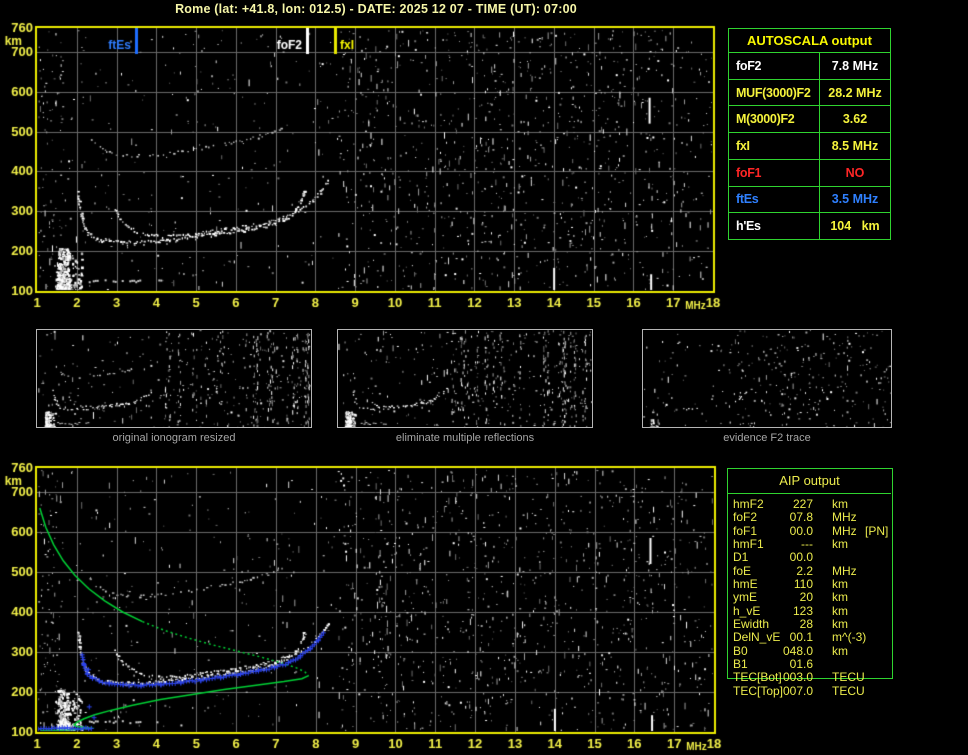  I want to click on autoscala-table-title: AUTOSCALA output, so click(809, 41).